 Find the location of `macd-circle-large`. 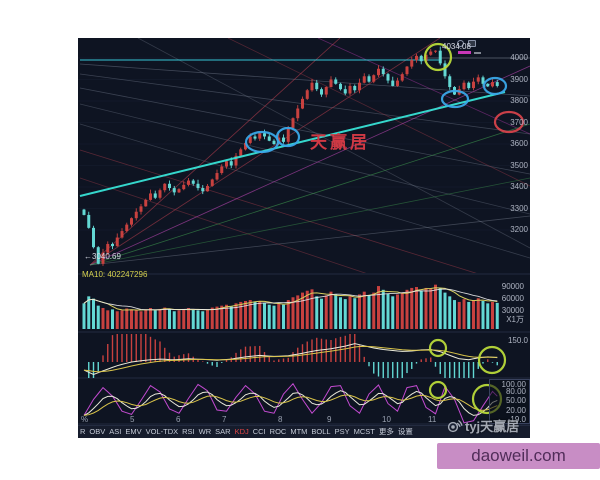

macd-circle-large is located at coordinates (492, 360).